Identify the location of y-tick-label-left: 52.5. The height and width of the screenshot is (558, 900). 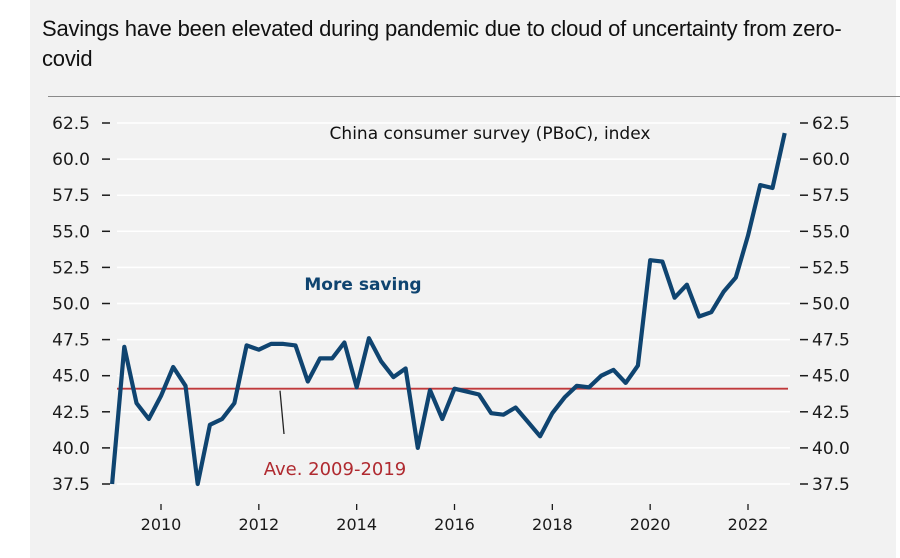
(71, 268).